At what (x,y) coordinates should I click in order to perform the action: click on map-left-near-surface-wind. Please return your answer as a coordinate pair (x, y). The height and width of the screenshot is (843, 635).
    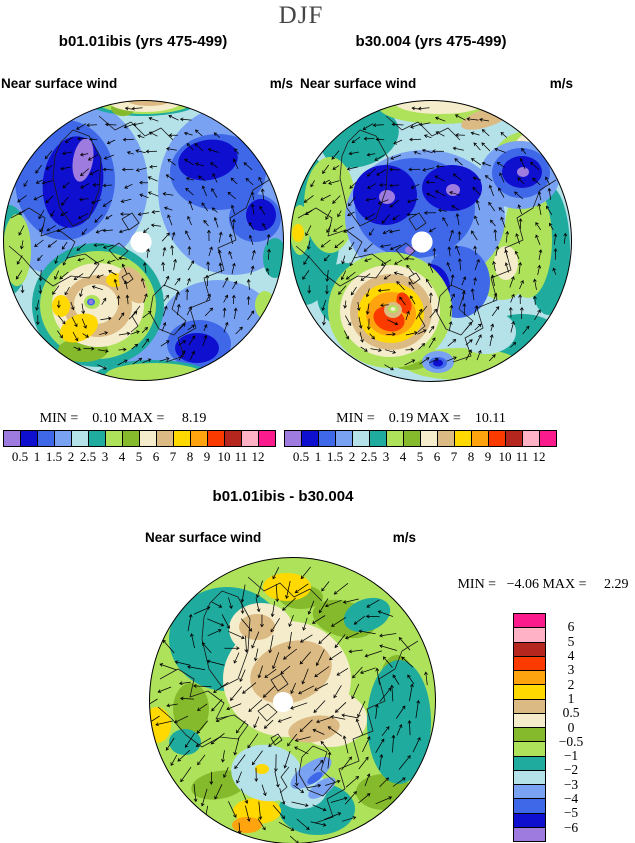
    Looking at the image, I should click on (143, 240).